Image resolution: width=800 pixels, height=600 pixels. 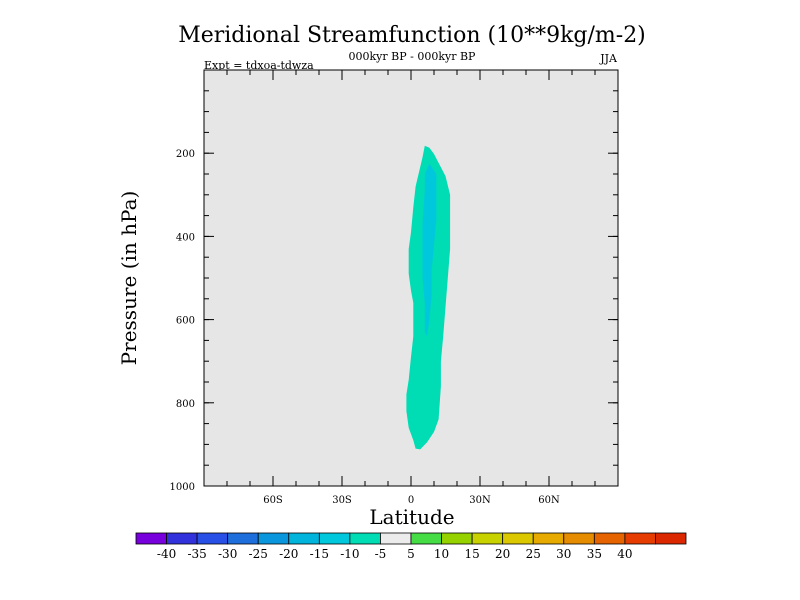 I want to click on colorbar-label: -40, so click(x=166, y=554).